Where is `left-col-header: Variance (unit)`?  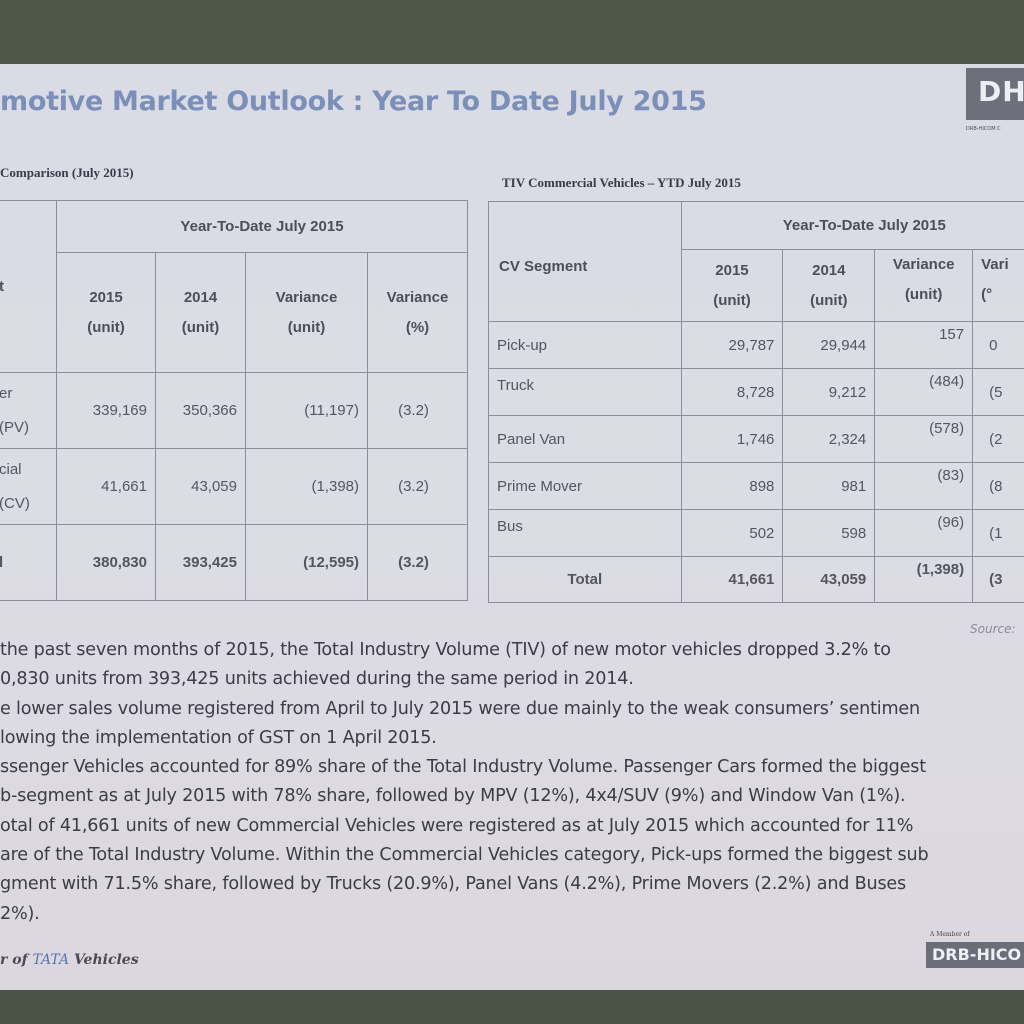
left-col-header: Variance (unit) is located at coordinates (306, 312).